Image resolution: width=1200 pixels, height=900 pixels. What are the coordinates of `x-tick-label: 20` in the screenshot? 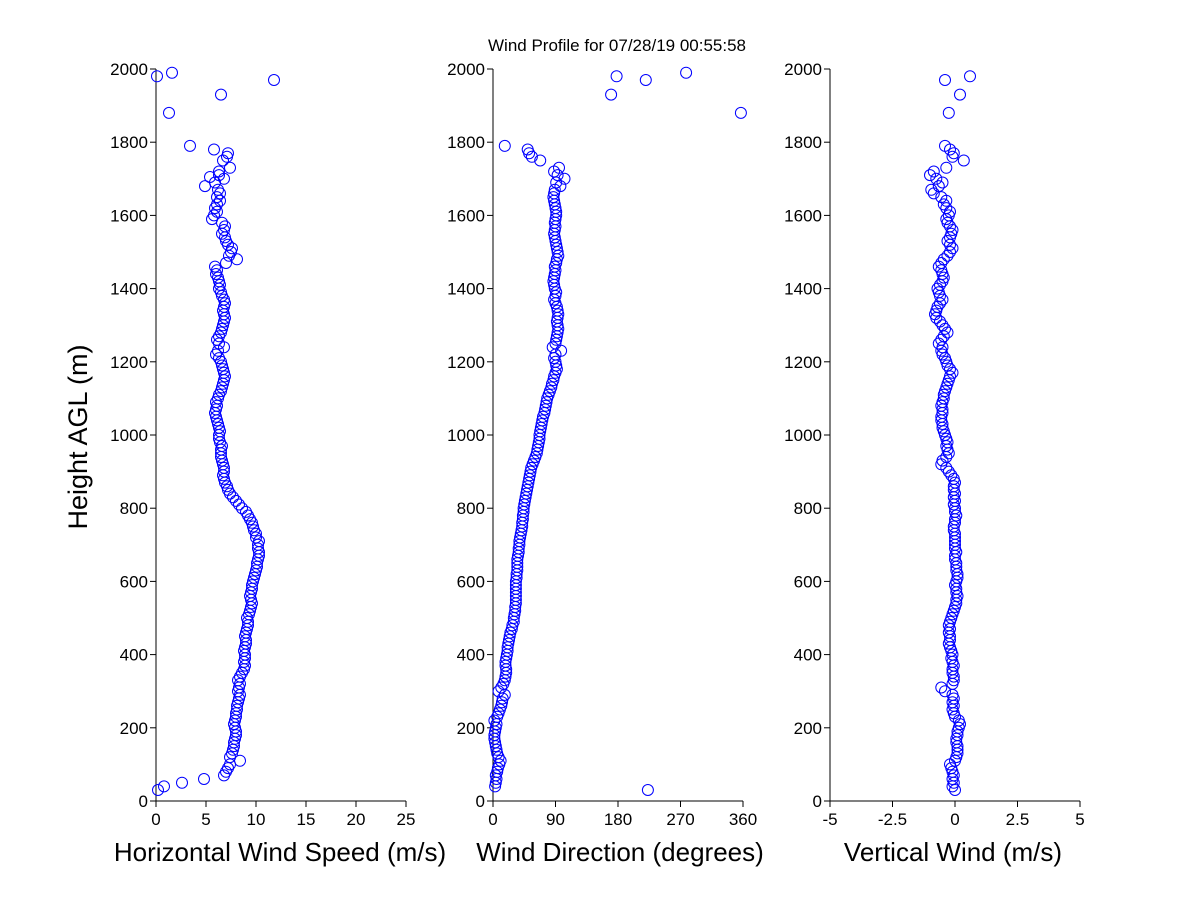 It's located at (356, 819).